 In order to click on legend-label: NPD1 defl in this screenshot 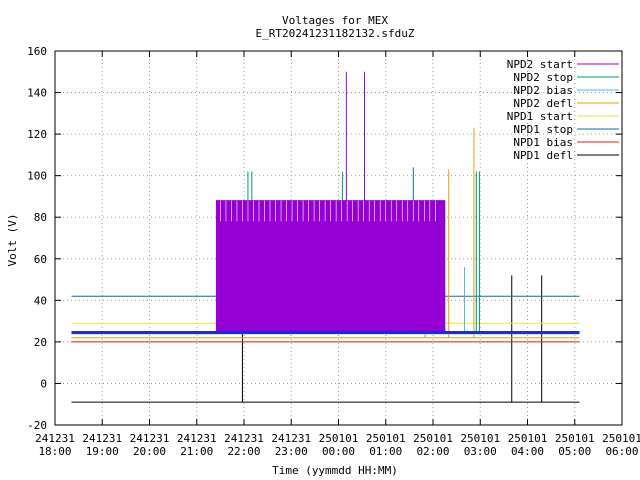, I will do `click(543, 155)`.